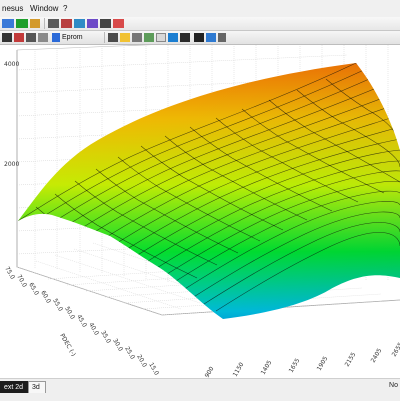  I want to click on z-tick-label: 4000, so click(11, 64).